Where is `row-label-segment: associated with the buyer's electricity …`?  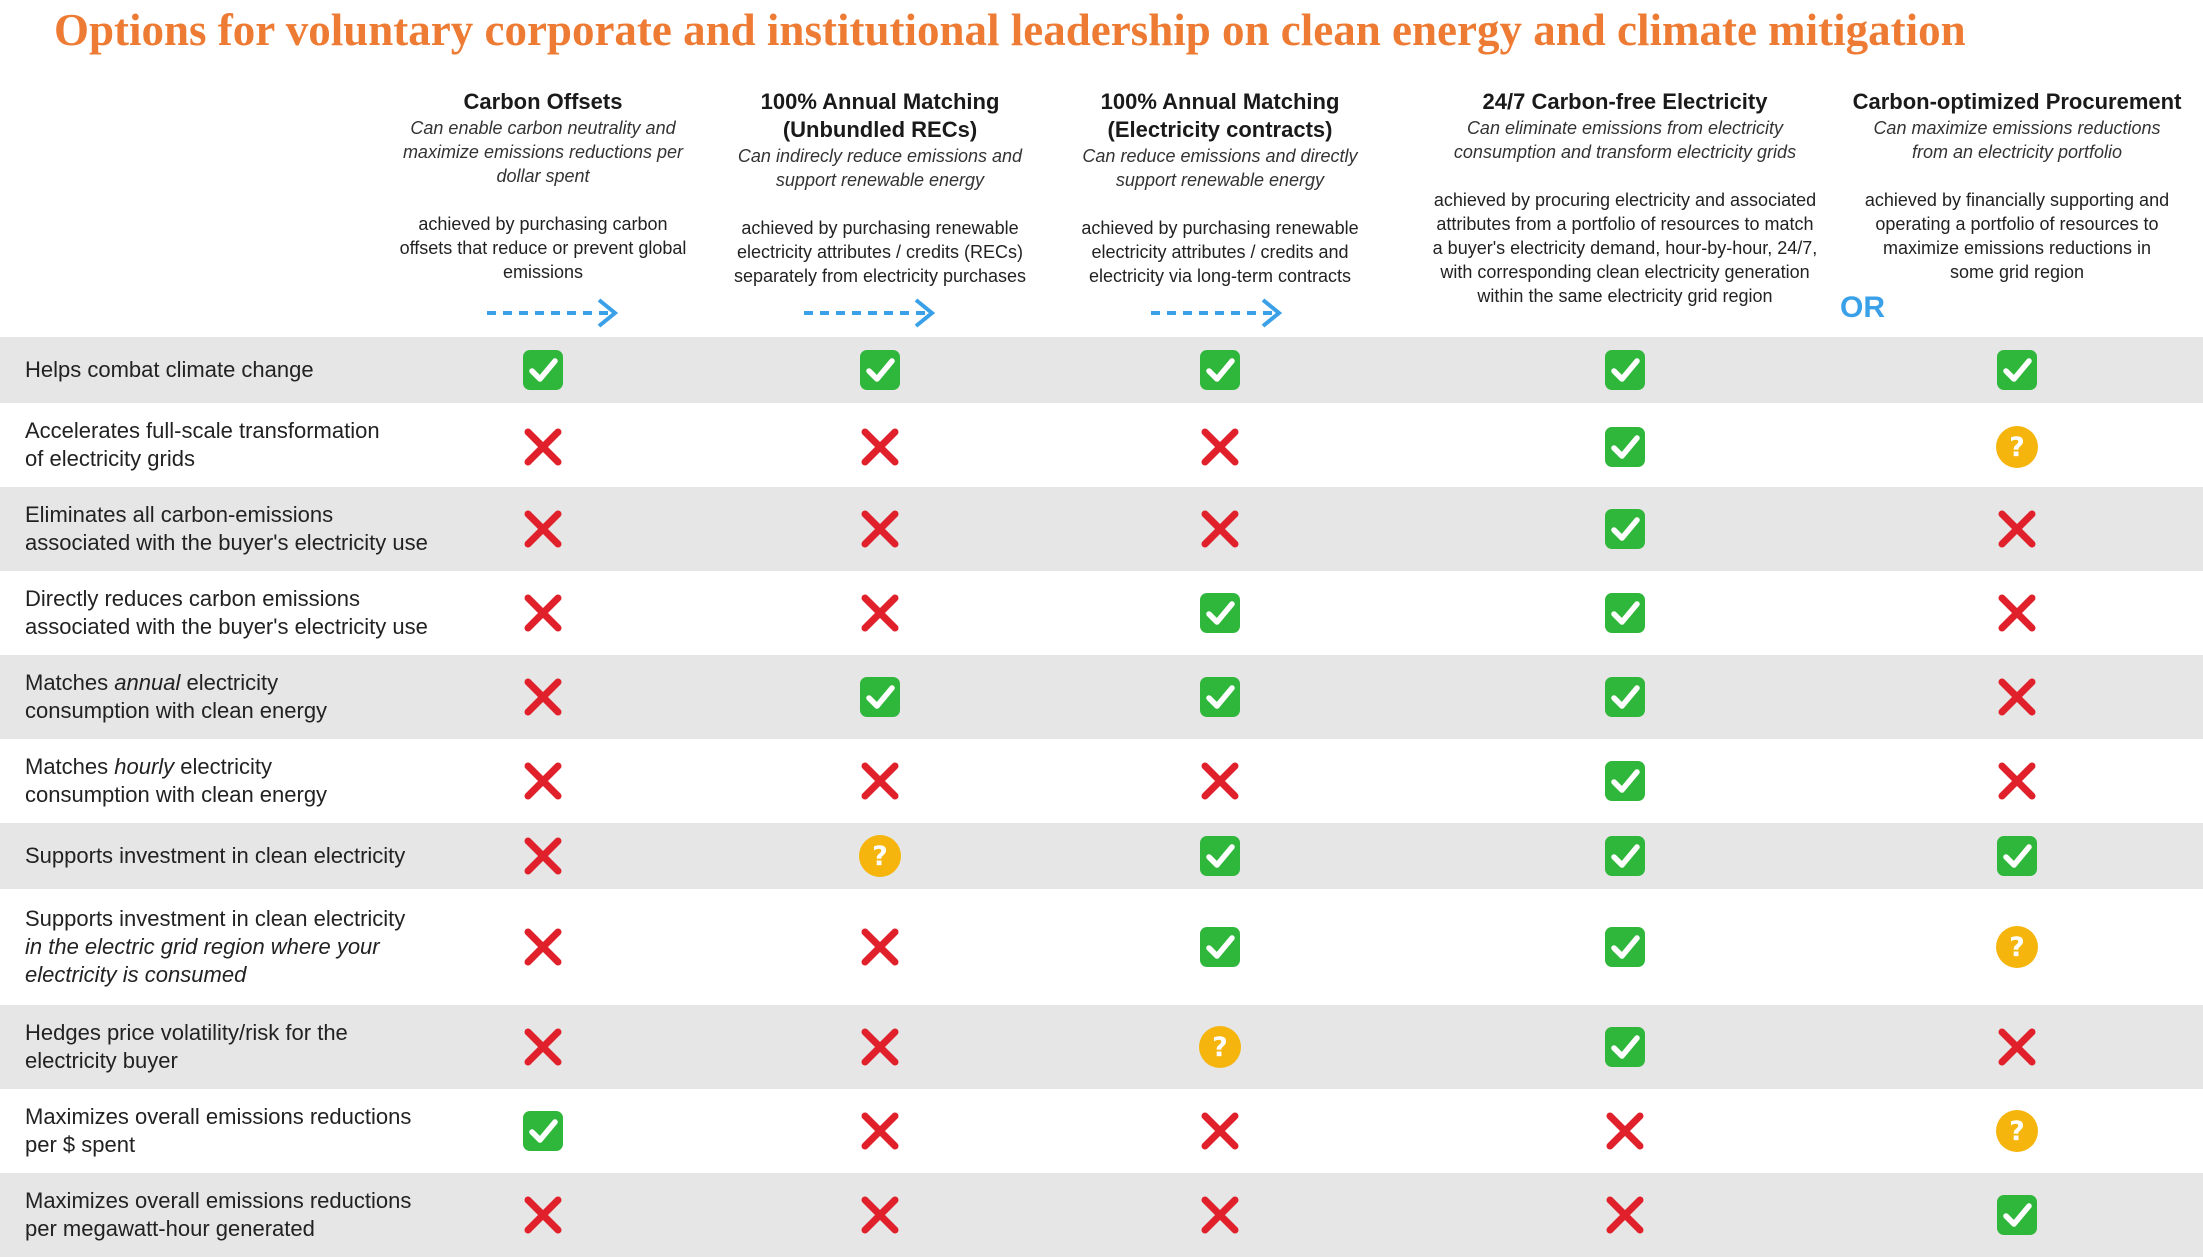
row-label-segment: associated with the buyer's electricity … is located at coordinates (226, 626).